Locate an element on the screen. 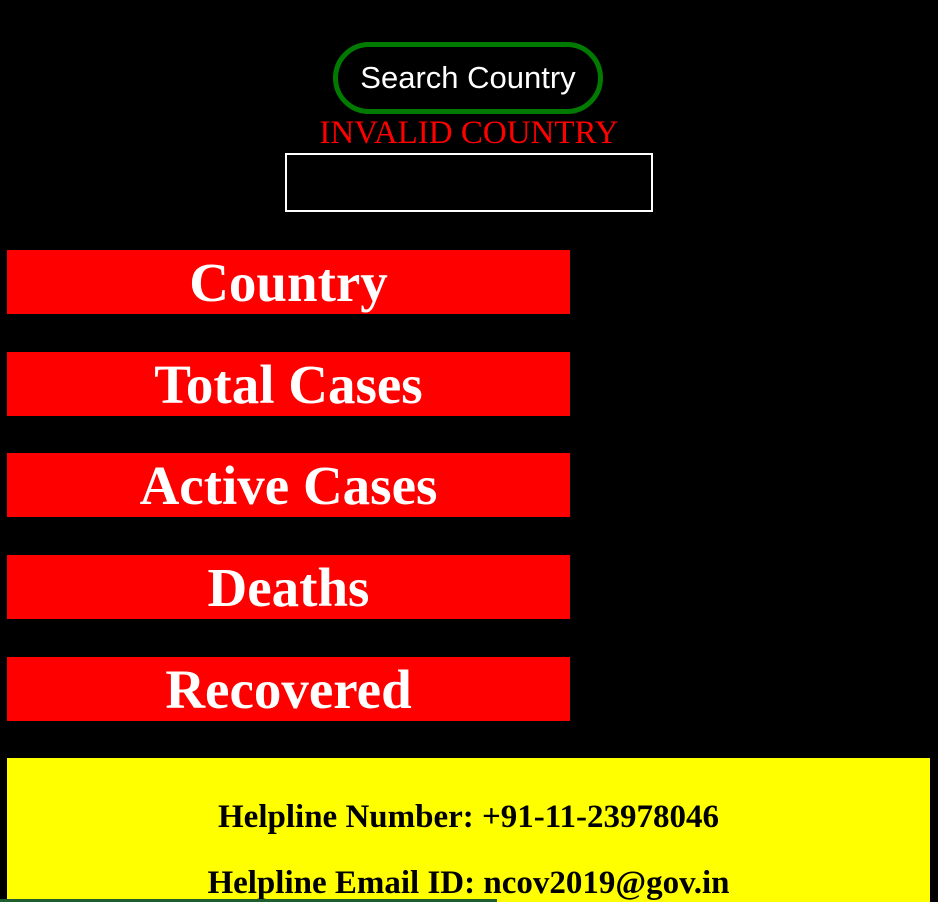  invalid-country-message: INVALID COUNTRY is located at coordinates (469, 133).